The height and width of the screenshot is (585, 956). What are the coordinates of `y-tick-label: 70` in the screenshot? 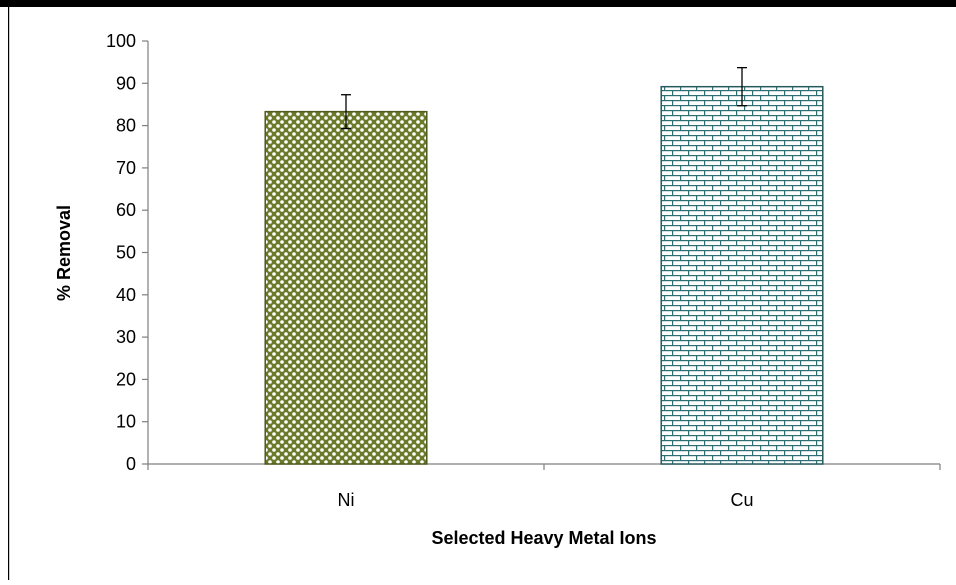 It's located at (126, 168).